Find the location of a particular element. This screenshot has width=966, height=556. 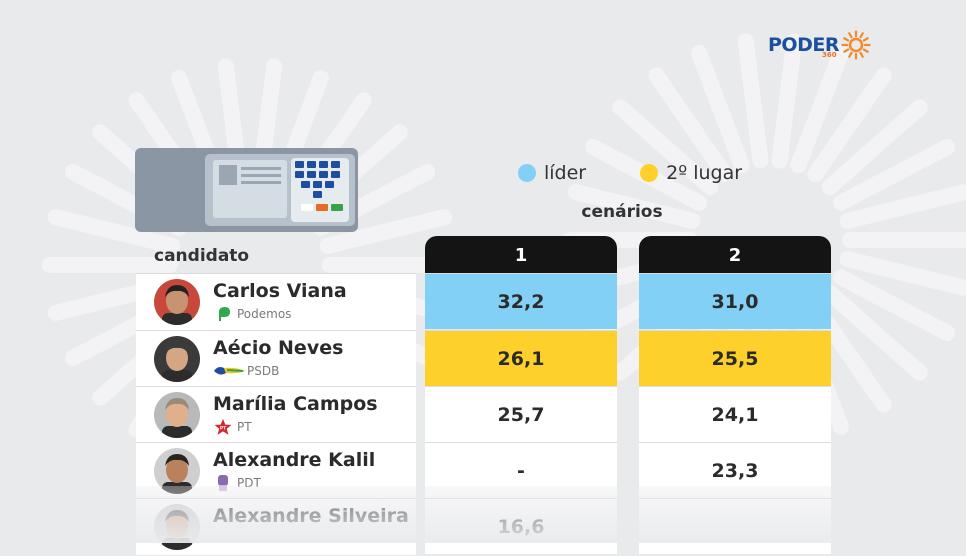

scenarios-title: cenários is located at coordinates (622, 212).